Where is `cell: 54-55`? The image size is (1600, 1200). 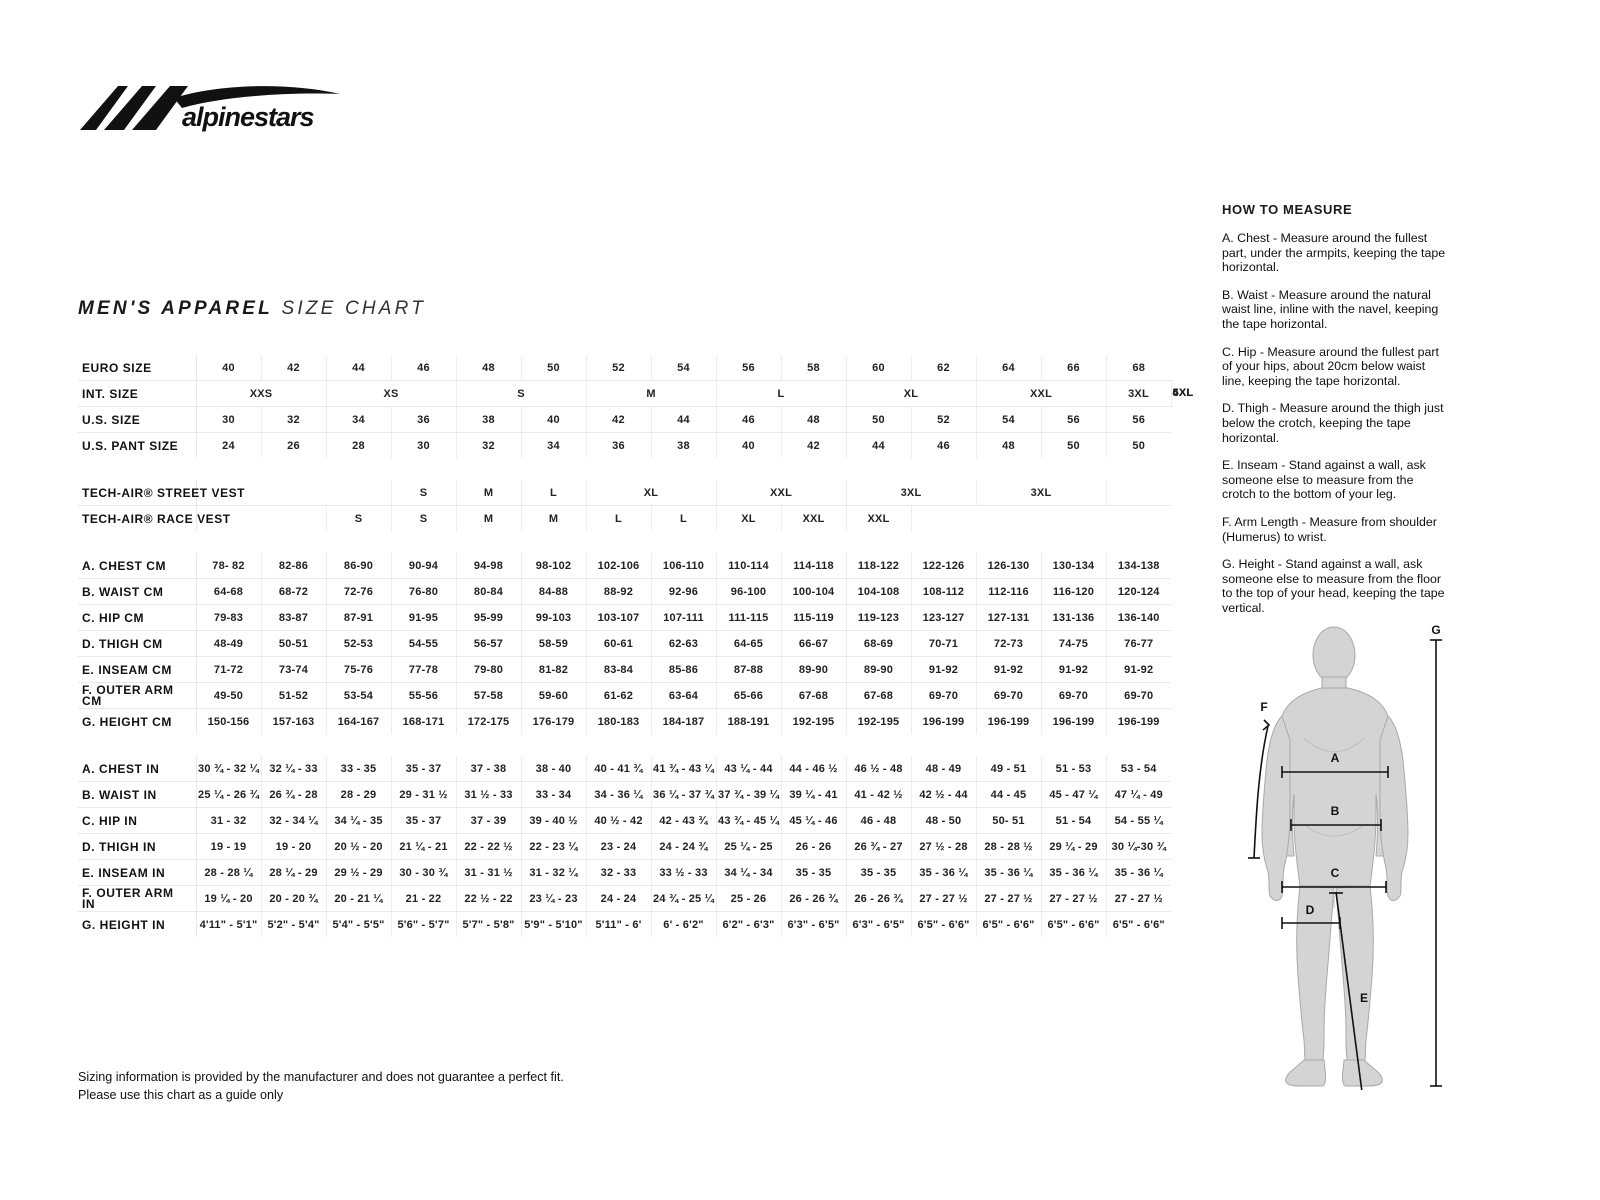 cell: 54-55 is located at coordinates (424, 643).